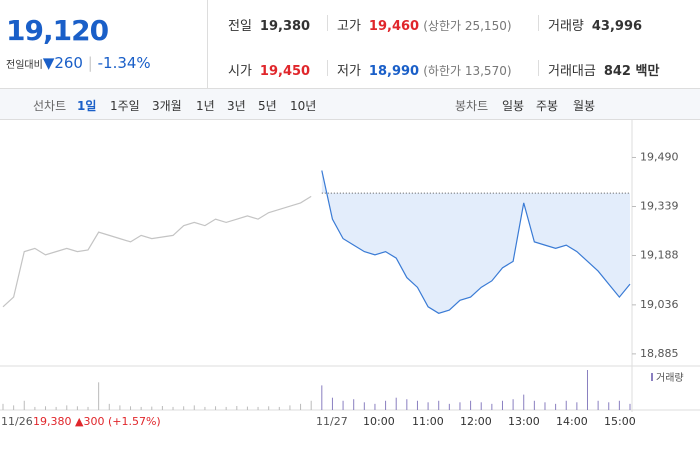 The height and width of the screenshot is (450, 700). I want to click on stat: 거래대금 842 백만, so click(603, 69).